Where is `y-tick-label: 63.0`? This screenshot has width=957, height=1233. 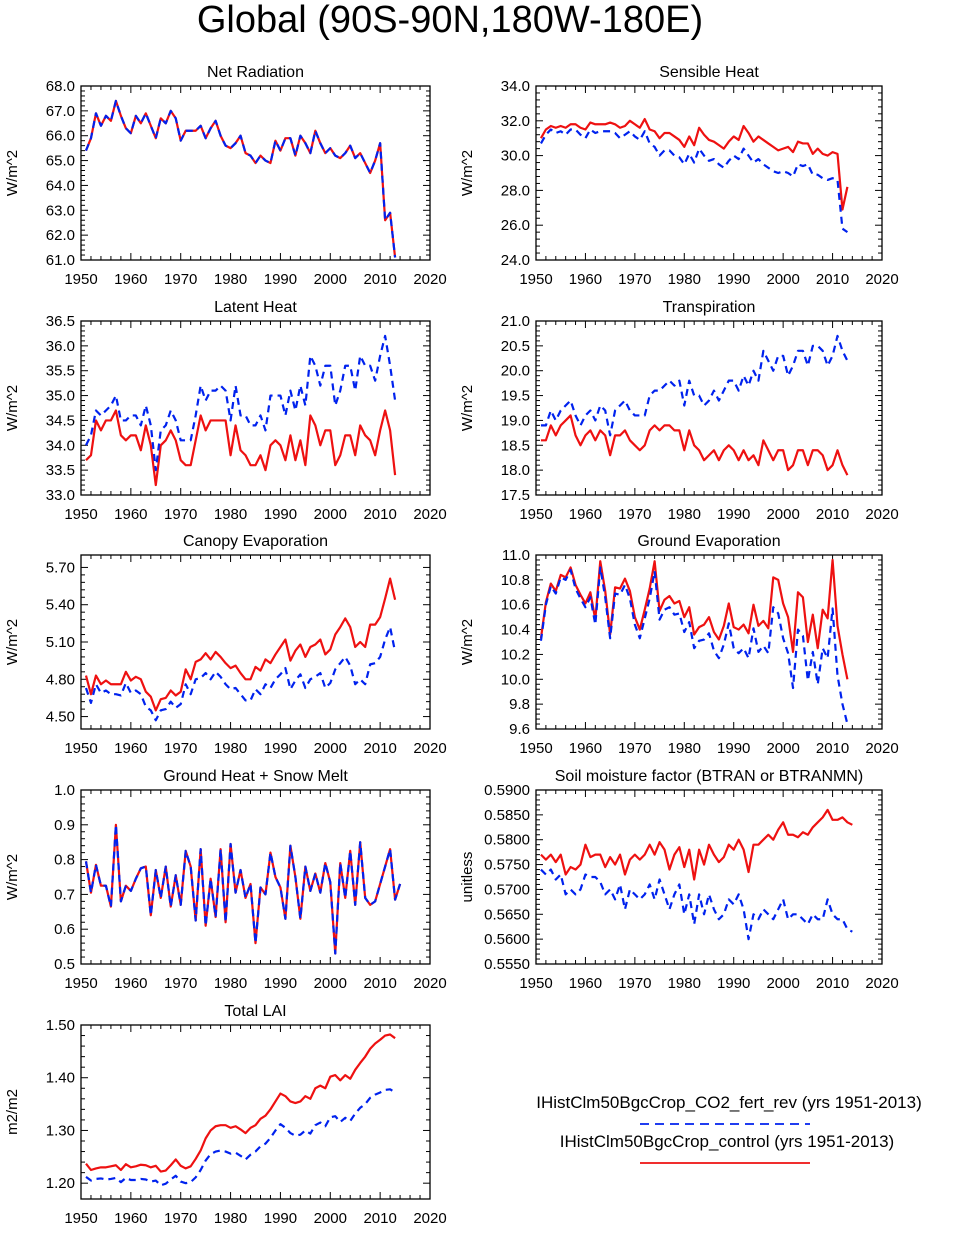
y-tick-label: 63.0 is located at coordinates (60, 210).